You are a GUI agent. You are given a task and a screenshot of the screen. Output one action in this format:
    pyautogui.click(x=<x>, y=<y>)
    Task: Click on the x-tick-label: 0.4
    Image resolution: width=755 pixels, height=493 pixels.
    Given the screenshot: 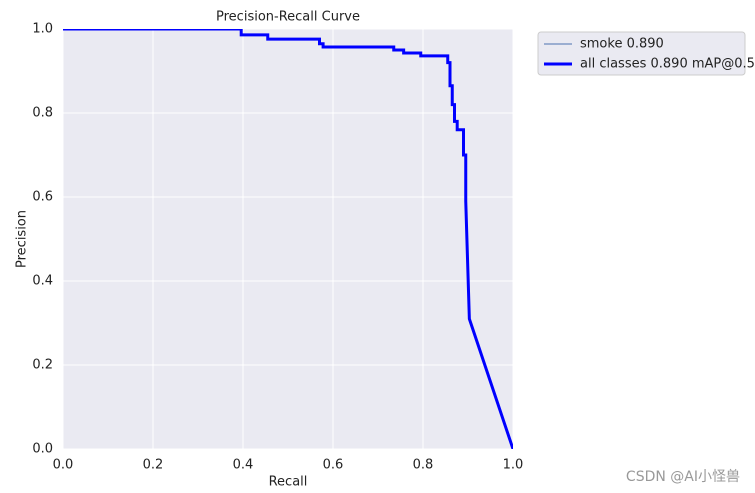 What is the action you would take?
    pyautogui.click(x=243, y=465)
    